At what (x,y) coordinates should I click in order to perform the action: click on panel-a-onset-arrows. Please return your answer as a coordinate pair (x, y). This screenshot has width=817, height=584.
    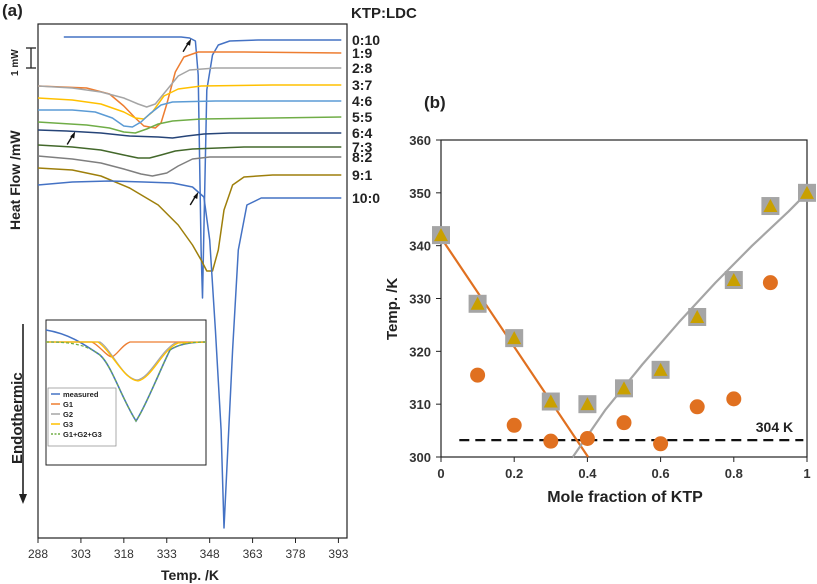
    Looking at the image, I should click on (132, 122).